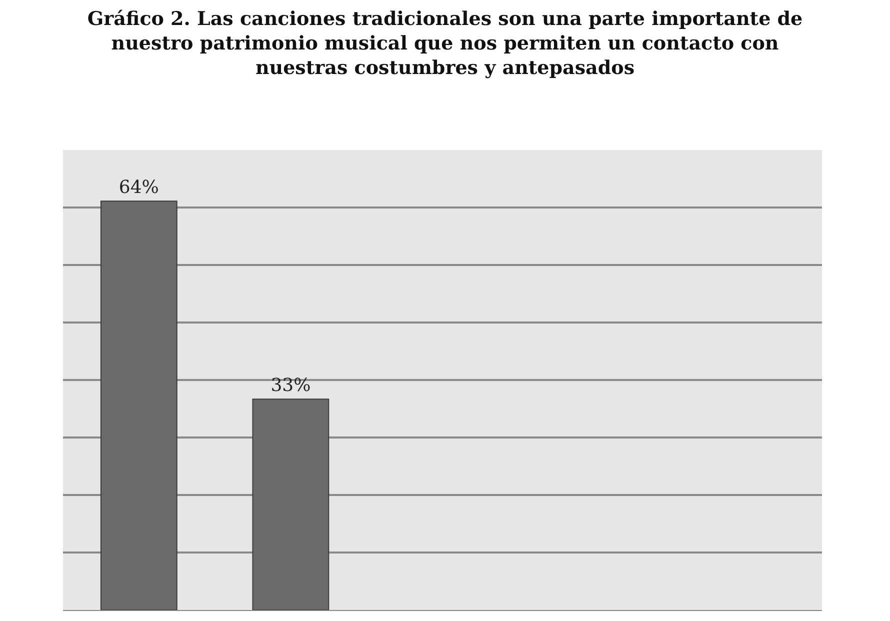 The width and height of the screenshot is (890, 621). What do you see at coordinates (138, 187) in the screenshot?
I see `data-label: 64%` at bounding box center [138, 187].